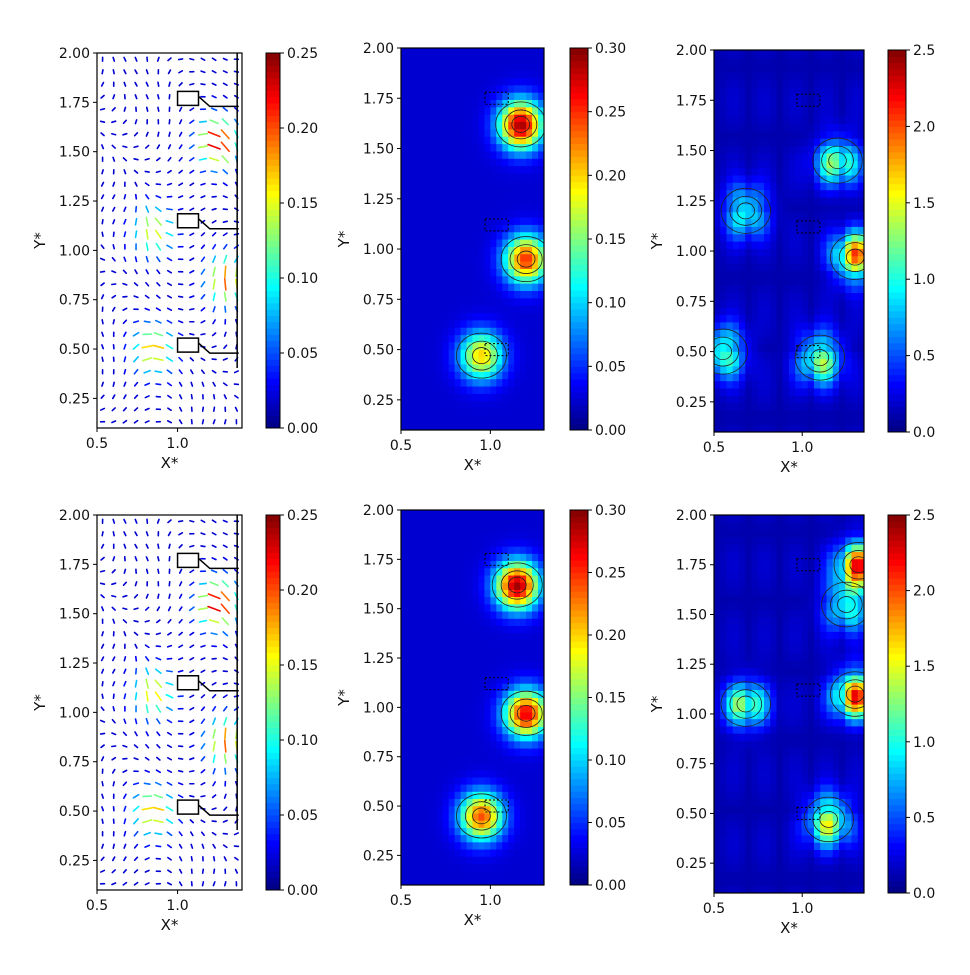 The height and width of the screenshot is (975, 970). I want to click on contour-line, so click(526, 713).